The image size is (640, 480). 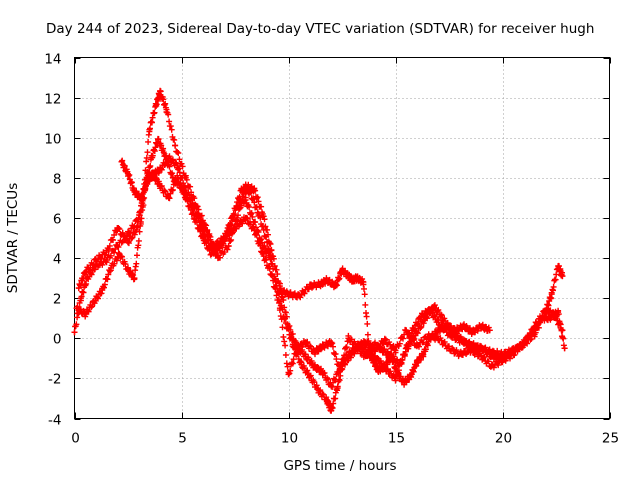 I want to click on x-tick-label: 5, so click(x=182, y=439).